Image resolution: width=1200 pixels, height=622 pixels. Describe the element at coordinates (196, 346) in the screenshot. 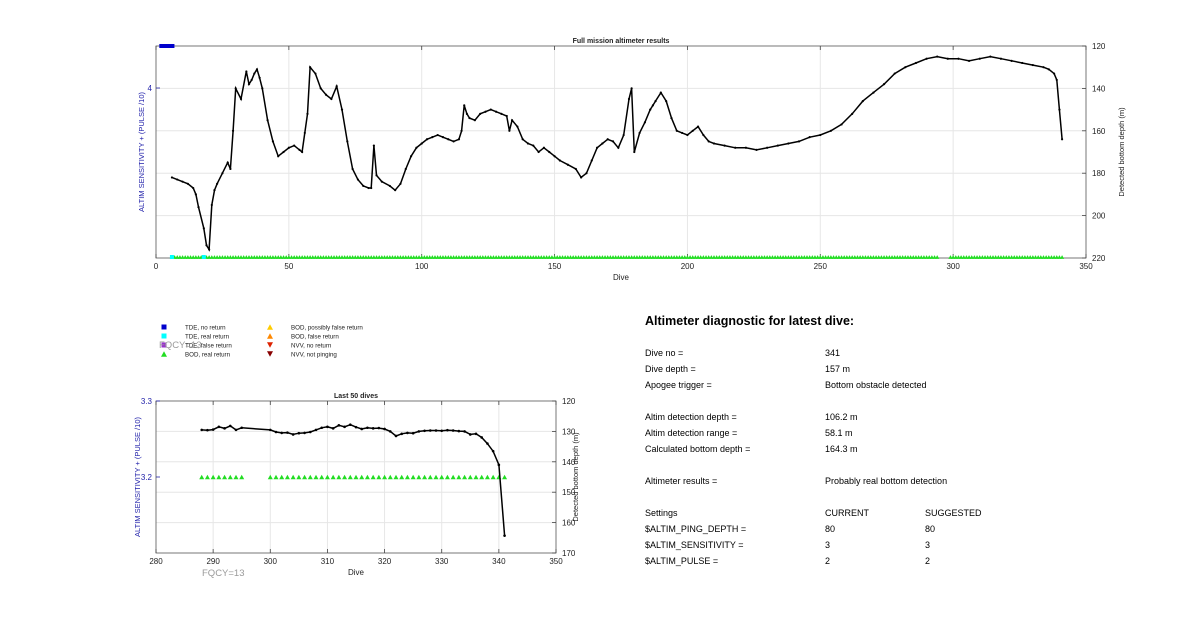

I see `legend-item: TDE, false return` at that location.